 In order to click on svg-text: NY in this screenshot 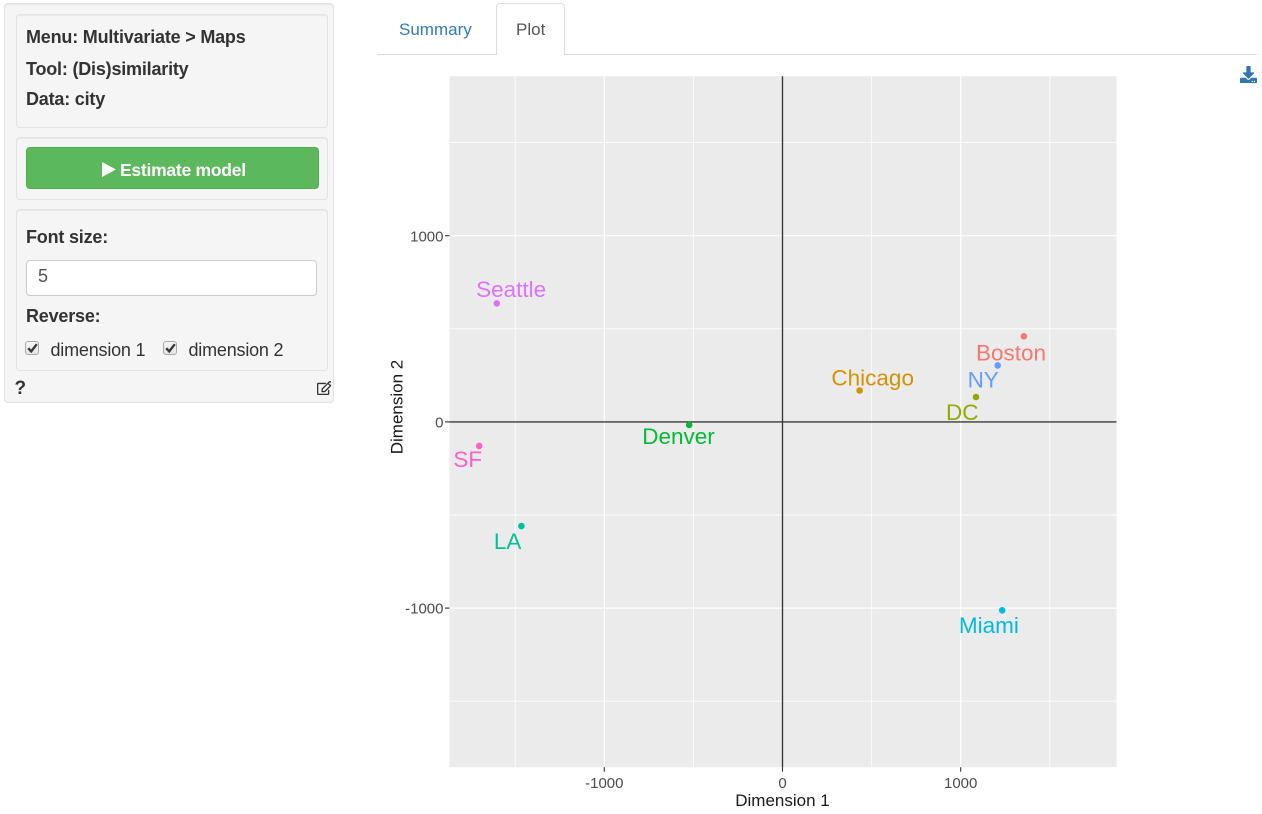, I will do `click(983, 380)`.